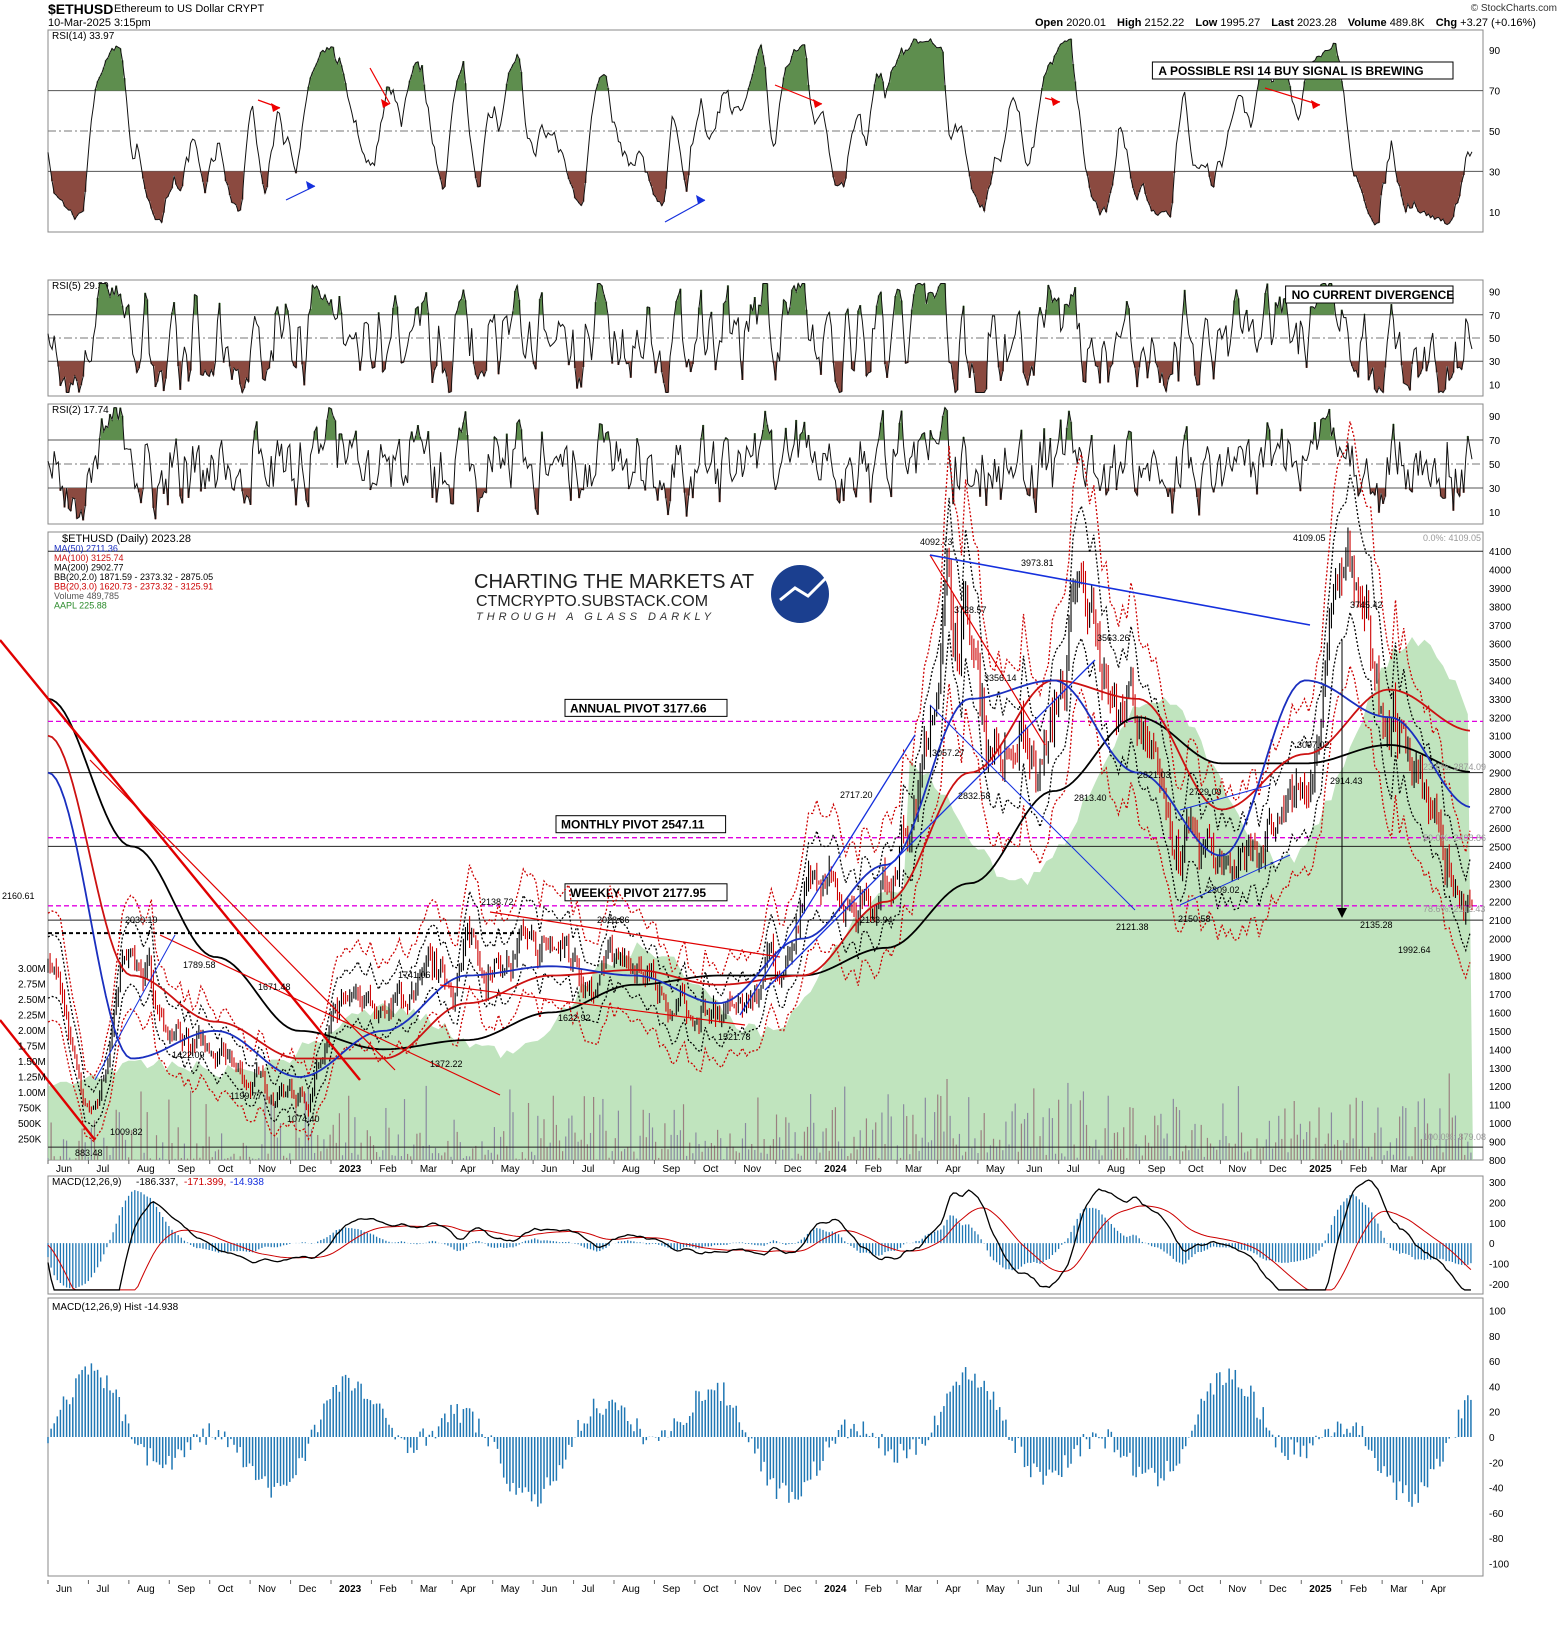 This screenshot has height=1634, width=1565. What do you see at coordinates (1500, 810) in the screenshot?
I see `price-tick-label: 2700` at bounding box center [1500, 810].